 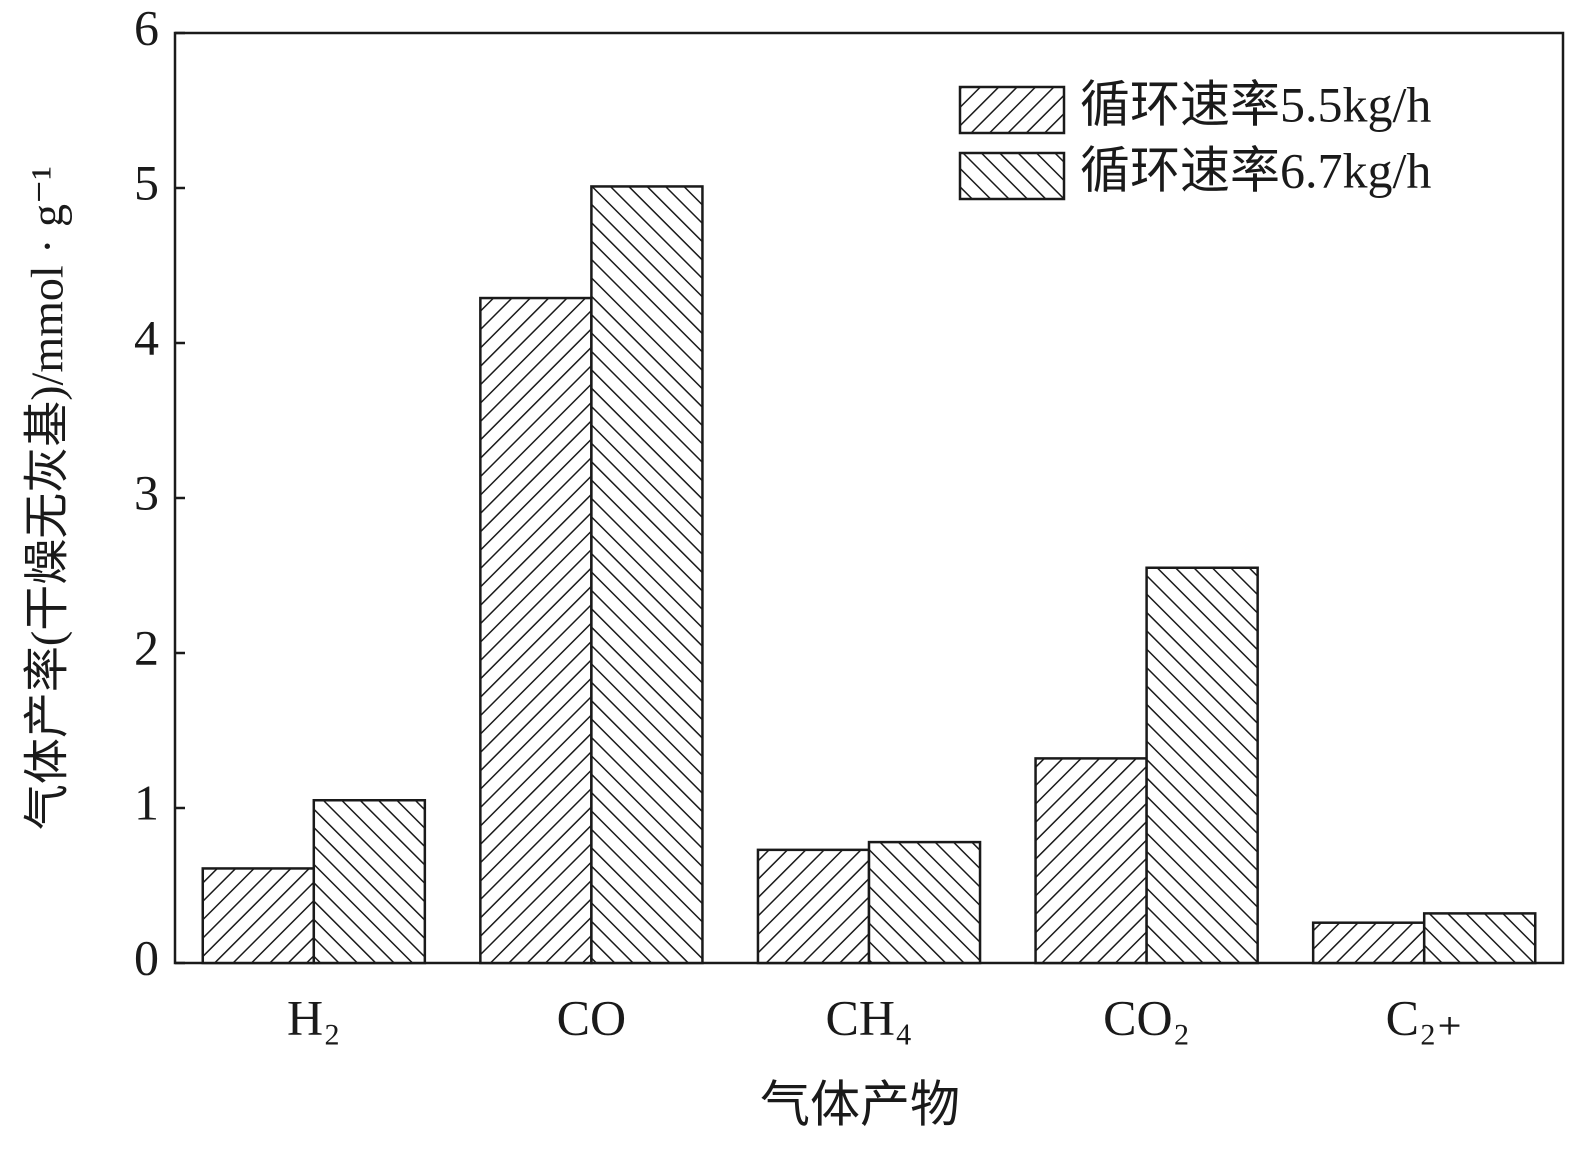 I want to click on x-tick-label: CO₂, so click(x=1146, y=1017).